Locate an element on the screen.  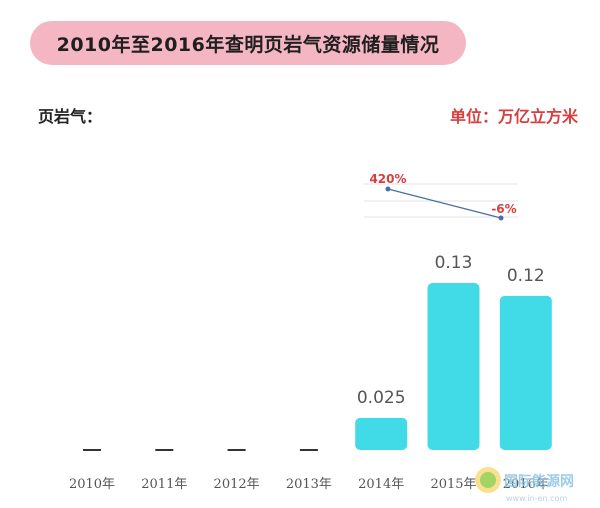
x-tick-label: 2015年 is located at coordinates (453, 484).